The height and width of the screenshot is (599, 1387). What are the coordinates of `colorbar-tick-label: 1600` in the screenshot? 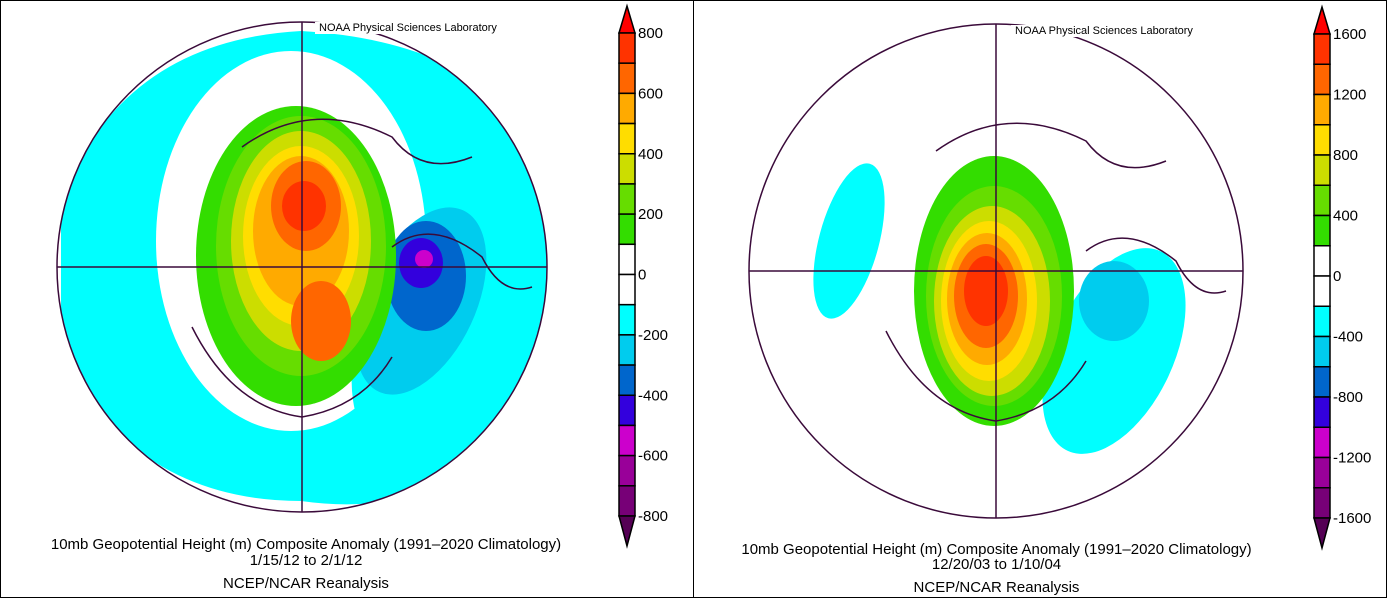 It's located at (1349, 34).